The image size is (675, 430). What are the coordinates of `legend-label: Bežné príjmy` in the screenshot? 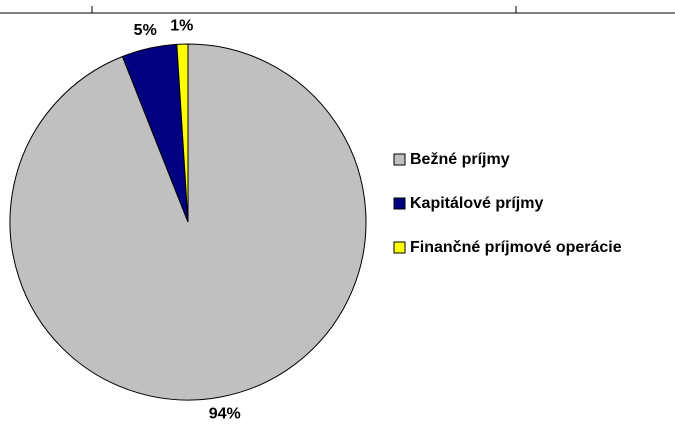 It's located at (460, 159).